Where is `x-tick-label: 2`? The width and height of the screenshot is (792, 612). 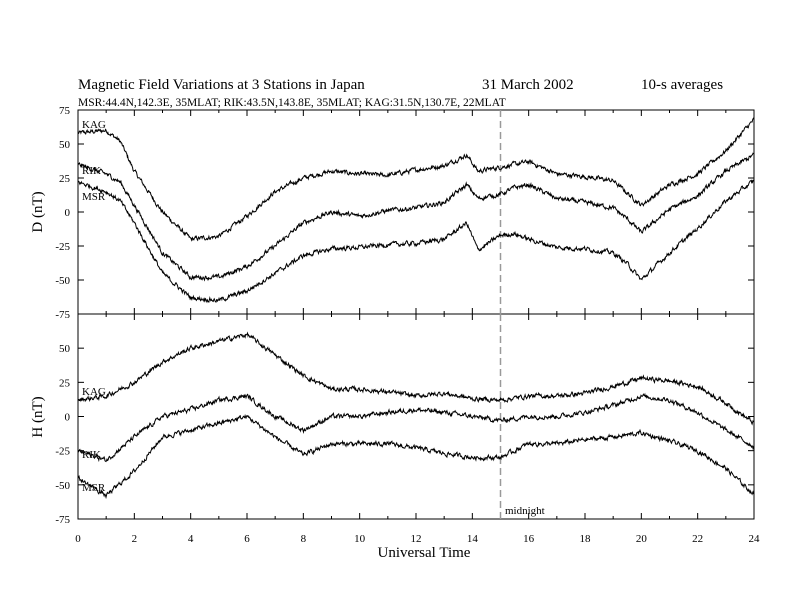 x-tick-label: 2 is located at coordinates (135, 539).